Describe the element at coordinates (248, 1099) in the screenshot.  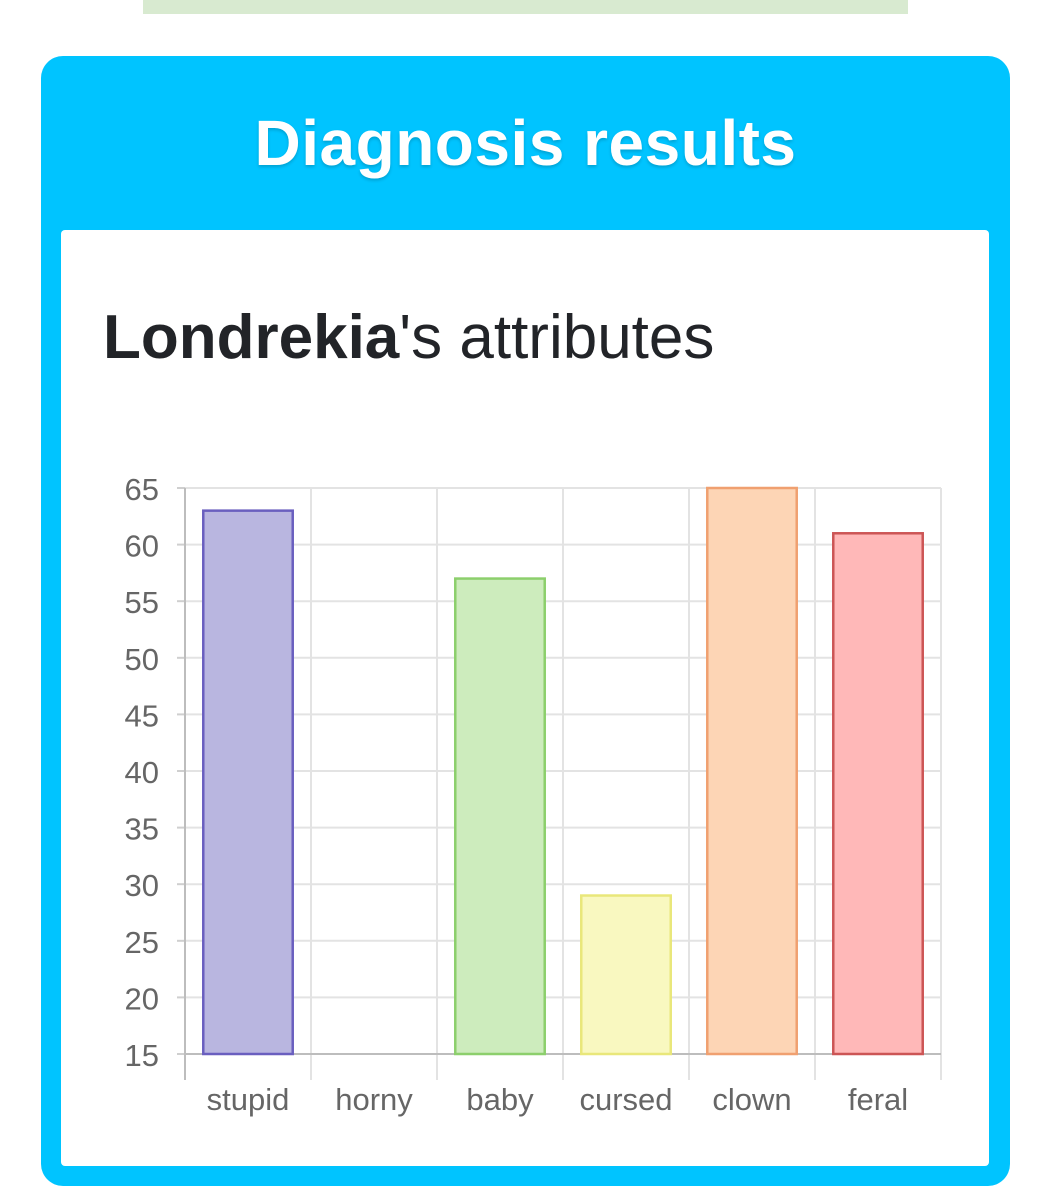
I see `x-tick-label: stupid` at that location.